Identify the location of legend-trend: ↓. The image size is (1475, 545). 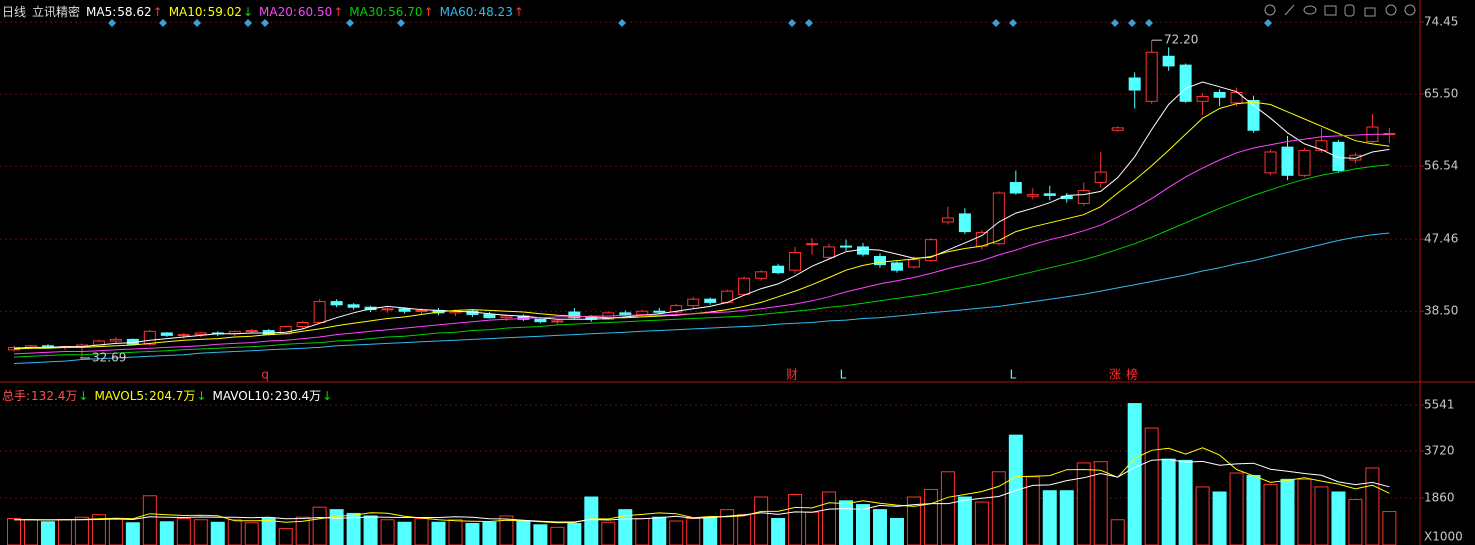
(247, 12).